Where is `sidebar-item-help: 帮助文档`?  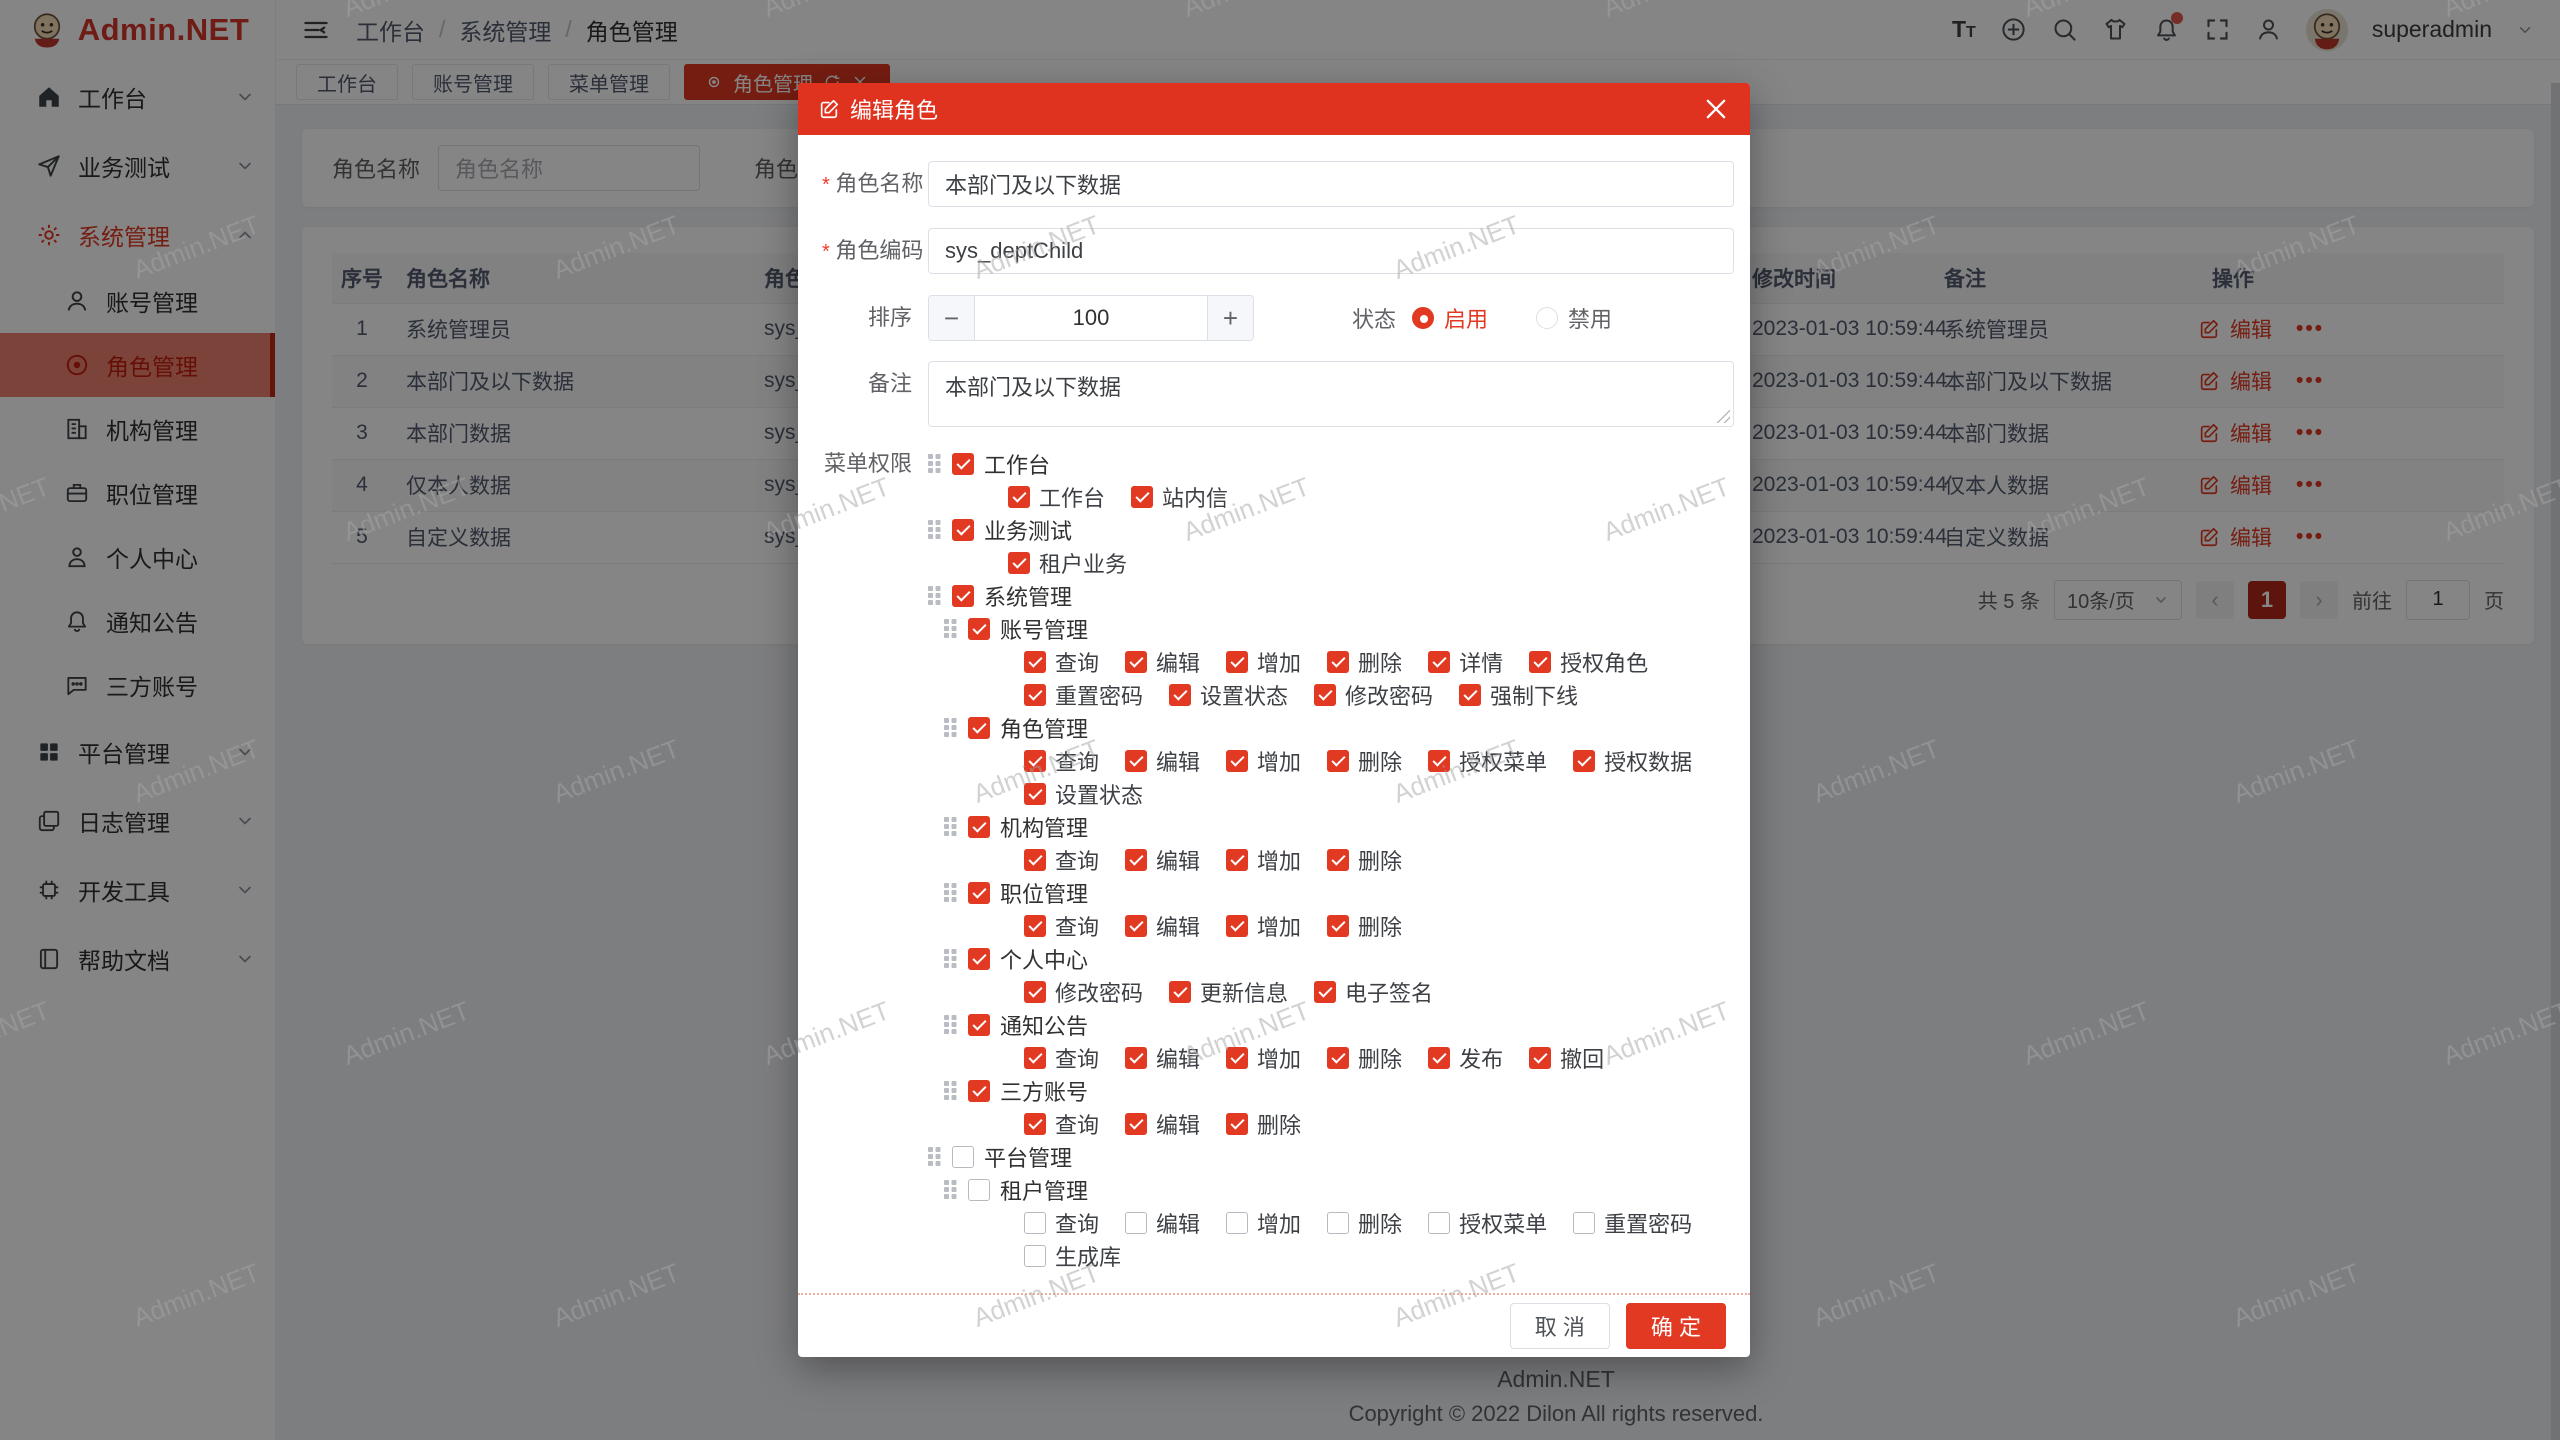
sidebar-item-help: 帮助文档 is located at coordinates (137, 958).